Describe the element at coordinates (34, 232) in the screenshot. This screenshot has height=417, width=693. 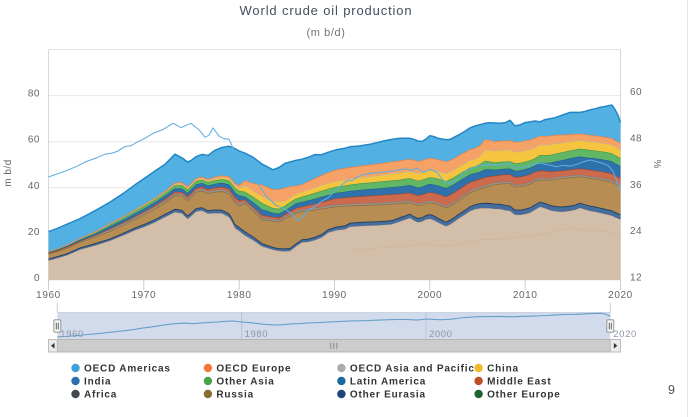
I see `svg-text: 20` at that location.